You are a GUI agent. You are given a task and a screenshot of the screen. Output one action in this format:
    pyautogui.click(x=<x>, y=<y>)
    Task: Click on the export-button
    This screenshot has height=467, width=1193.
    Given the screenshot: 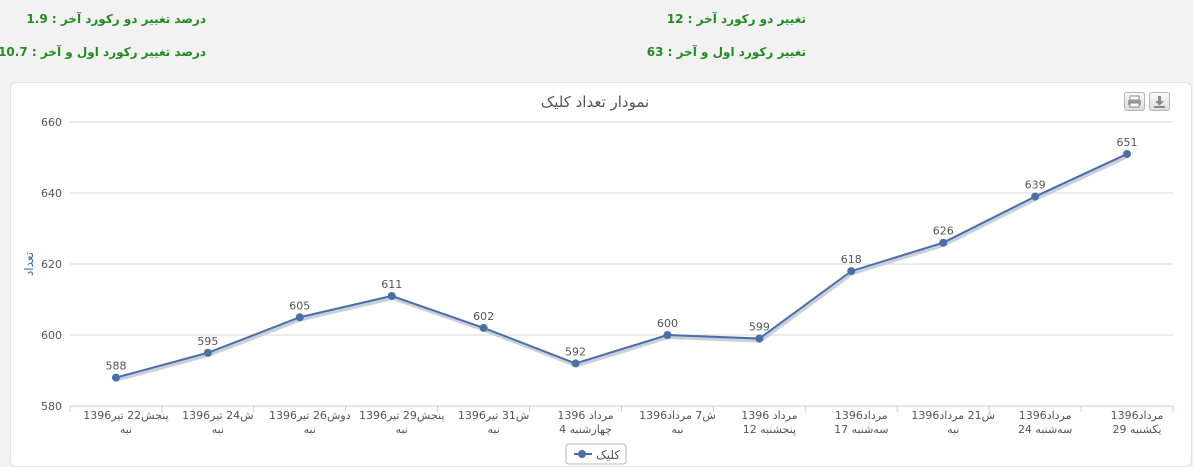 What is the action you would take?
    pyautogui.click(x=1159, y=101)
    